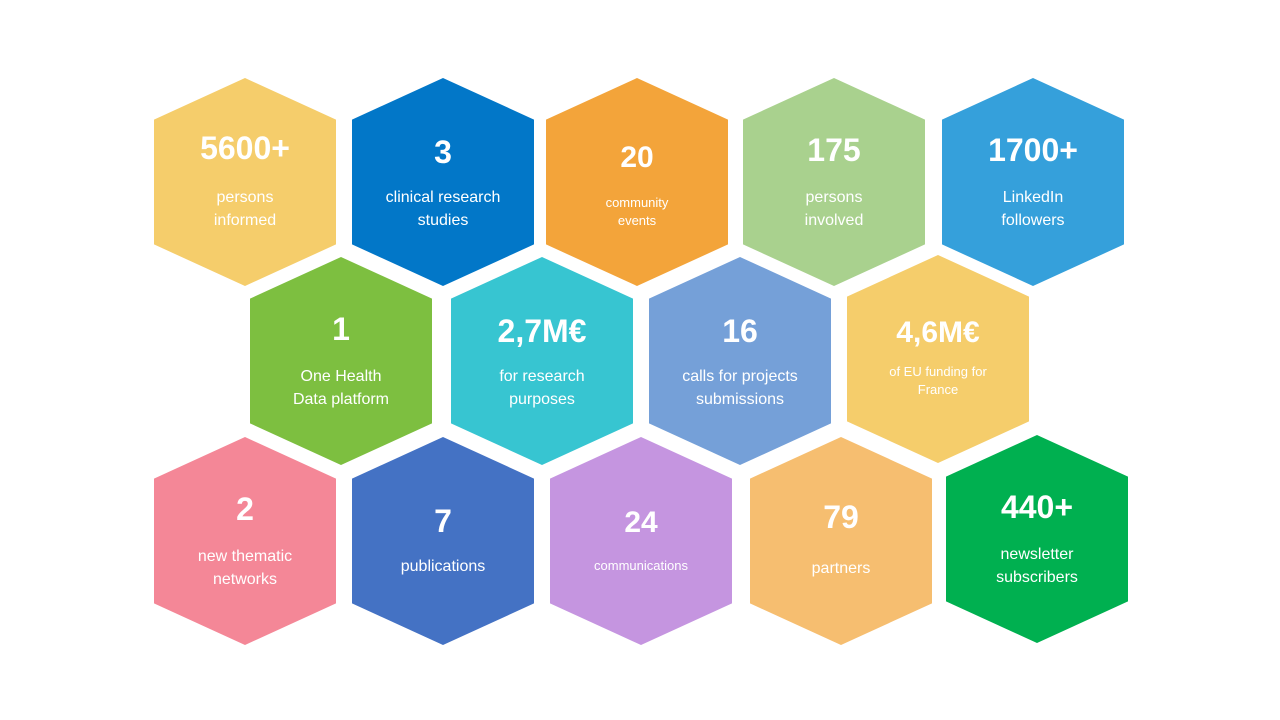  I want to click on stat-label-line: studies, so click(443, 220).